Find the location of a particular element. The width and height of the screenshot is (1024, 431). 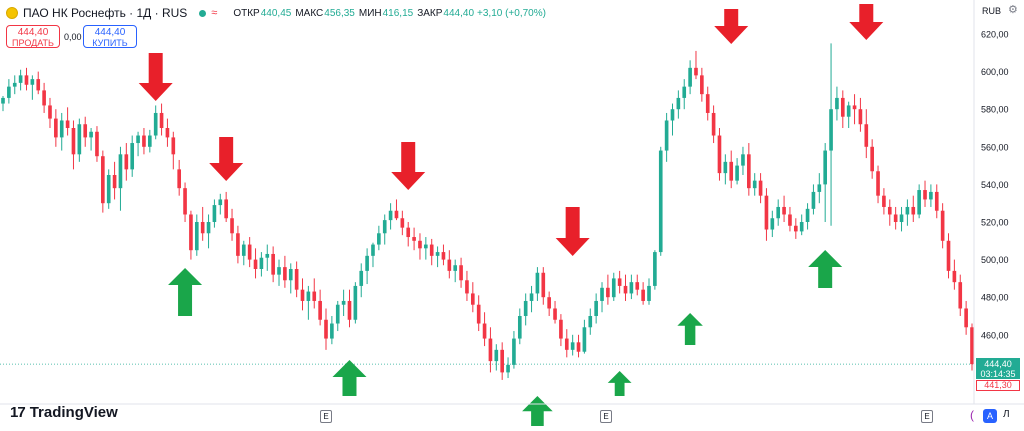

log-scale-button: Л is located at coordinates (1006, 414).